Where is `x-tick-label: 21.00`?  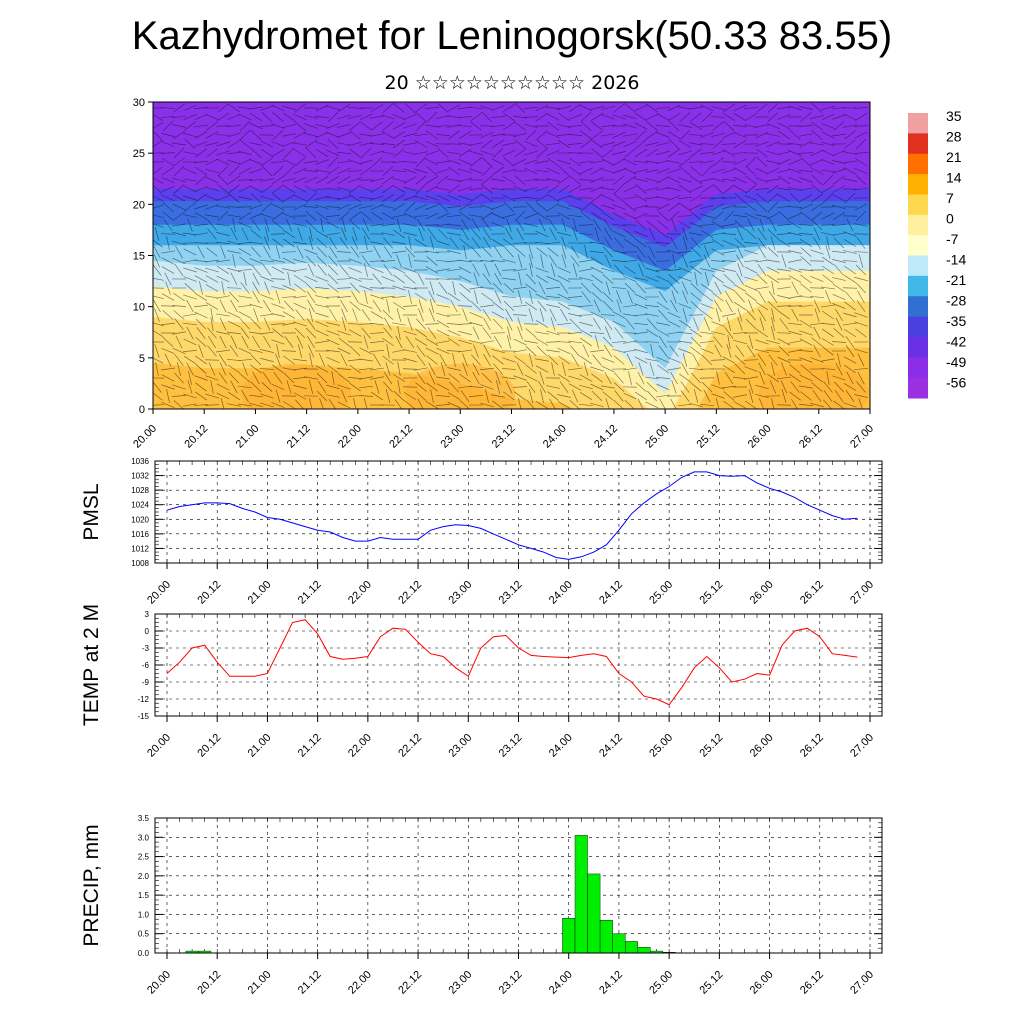
x-tick-label: 21.00 is located at coordinates (248, 437).